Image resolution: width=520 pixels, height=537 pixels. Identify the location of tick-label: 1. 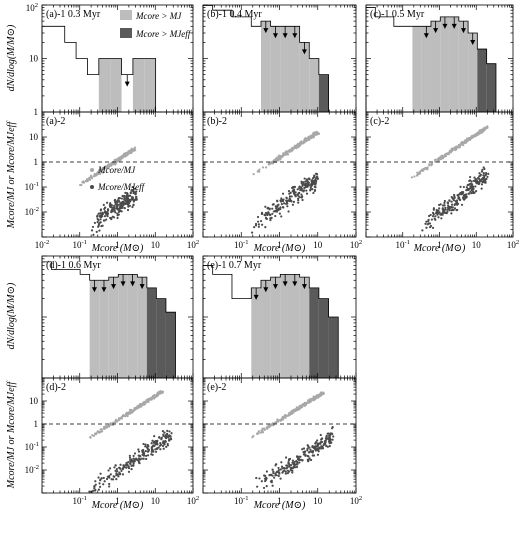
(117, 501).